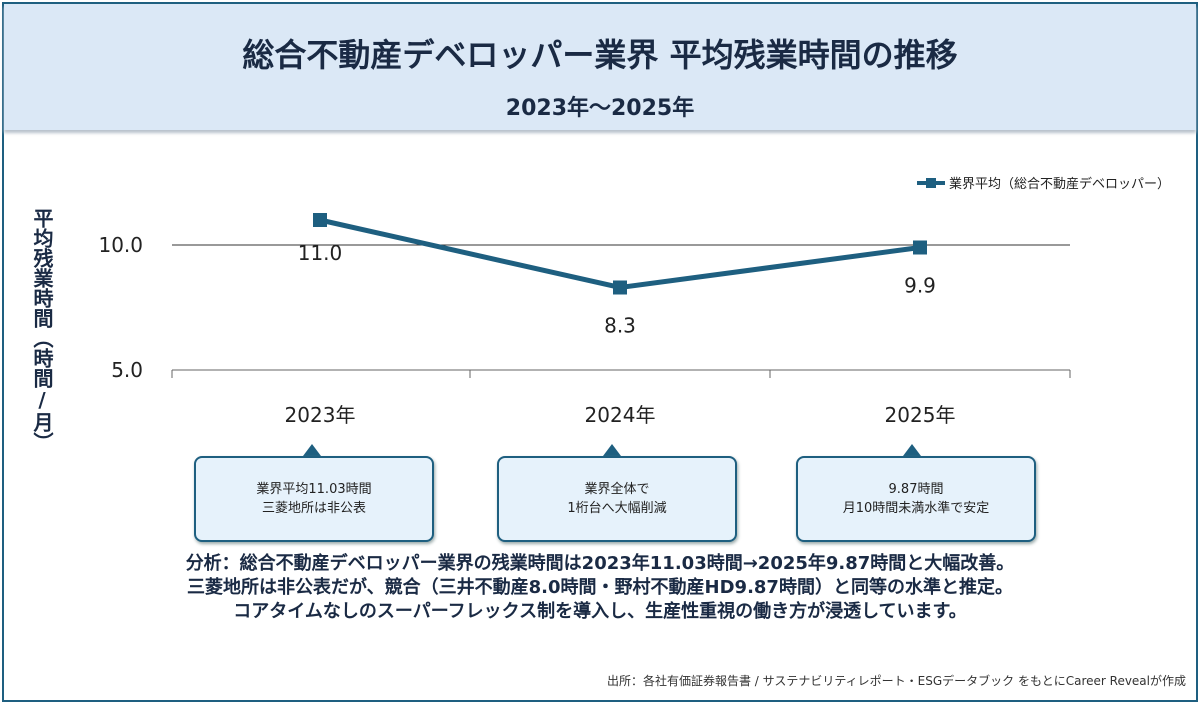 This screenshot has height=704, width=1200. I want to click on y-axis-label: 平均残業時間（時間/月）, so click(42, 330).